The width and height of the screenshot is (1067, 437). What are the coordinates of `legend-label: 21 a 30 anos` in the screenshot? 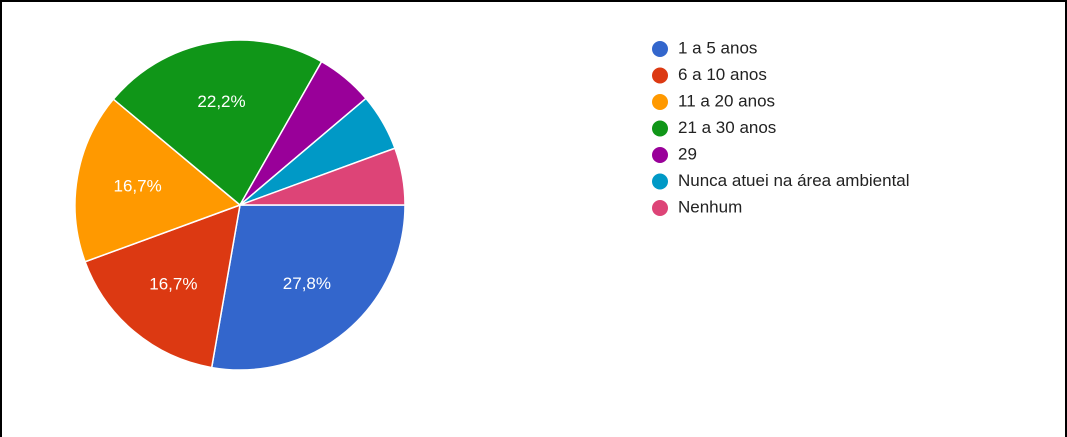 It's located at (727, 127).